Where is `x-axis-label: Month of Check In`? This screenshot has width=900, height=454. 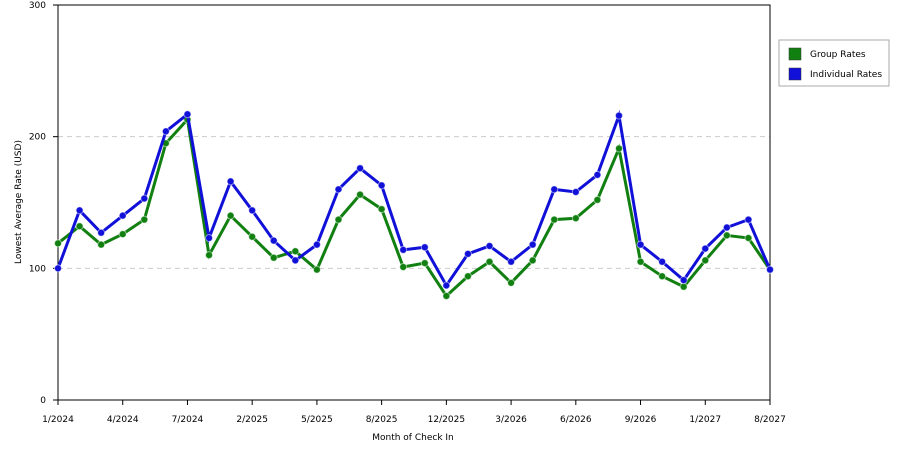
x-axis-label: Month of Check In is located at coordinates (413, 438).